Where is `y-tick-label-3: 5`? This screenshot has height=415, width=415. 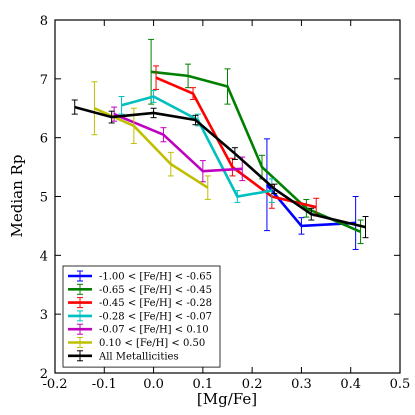
y-tick-label-3: 5 is located at coordinates (44, 198).